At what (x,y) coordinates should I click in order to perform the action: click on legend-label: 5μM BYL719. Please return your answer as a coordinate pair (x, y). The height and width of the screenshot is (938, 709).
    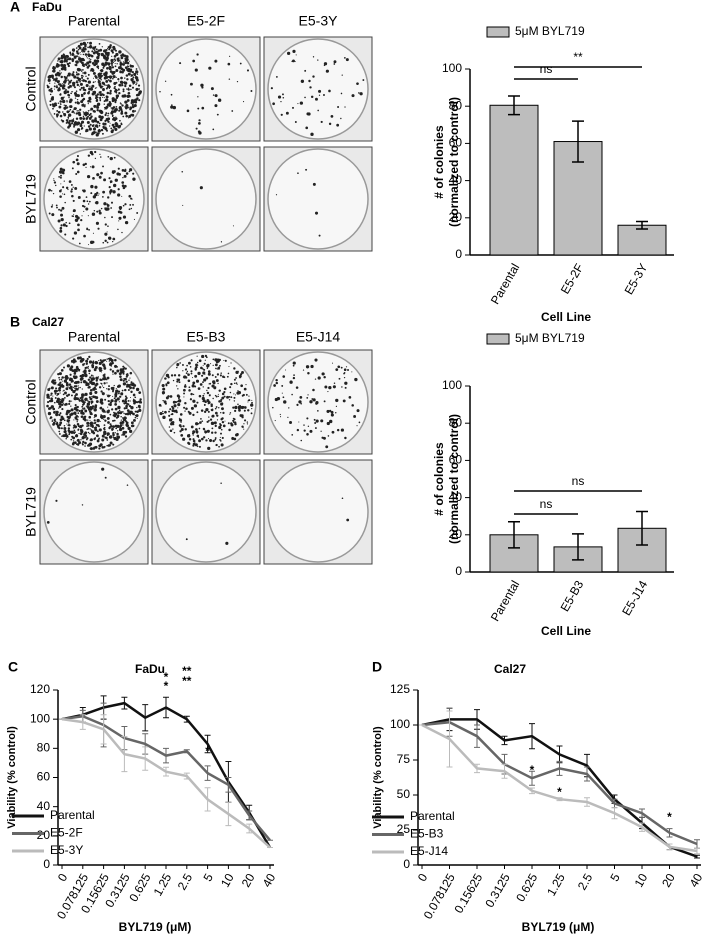
    Looking at the image, I should click on (550, 338).